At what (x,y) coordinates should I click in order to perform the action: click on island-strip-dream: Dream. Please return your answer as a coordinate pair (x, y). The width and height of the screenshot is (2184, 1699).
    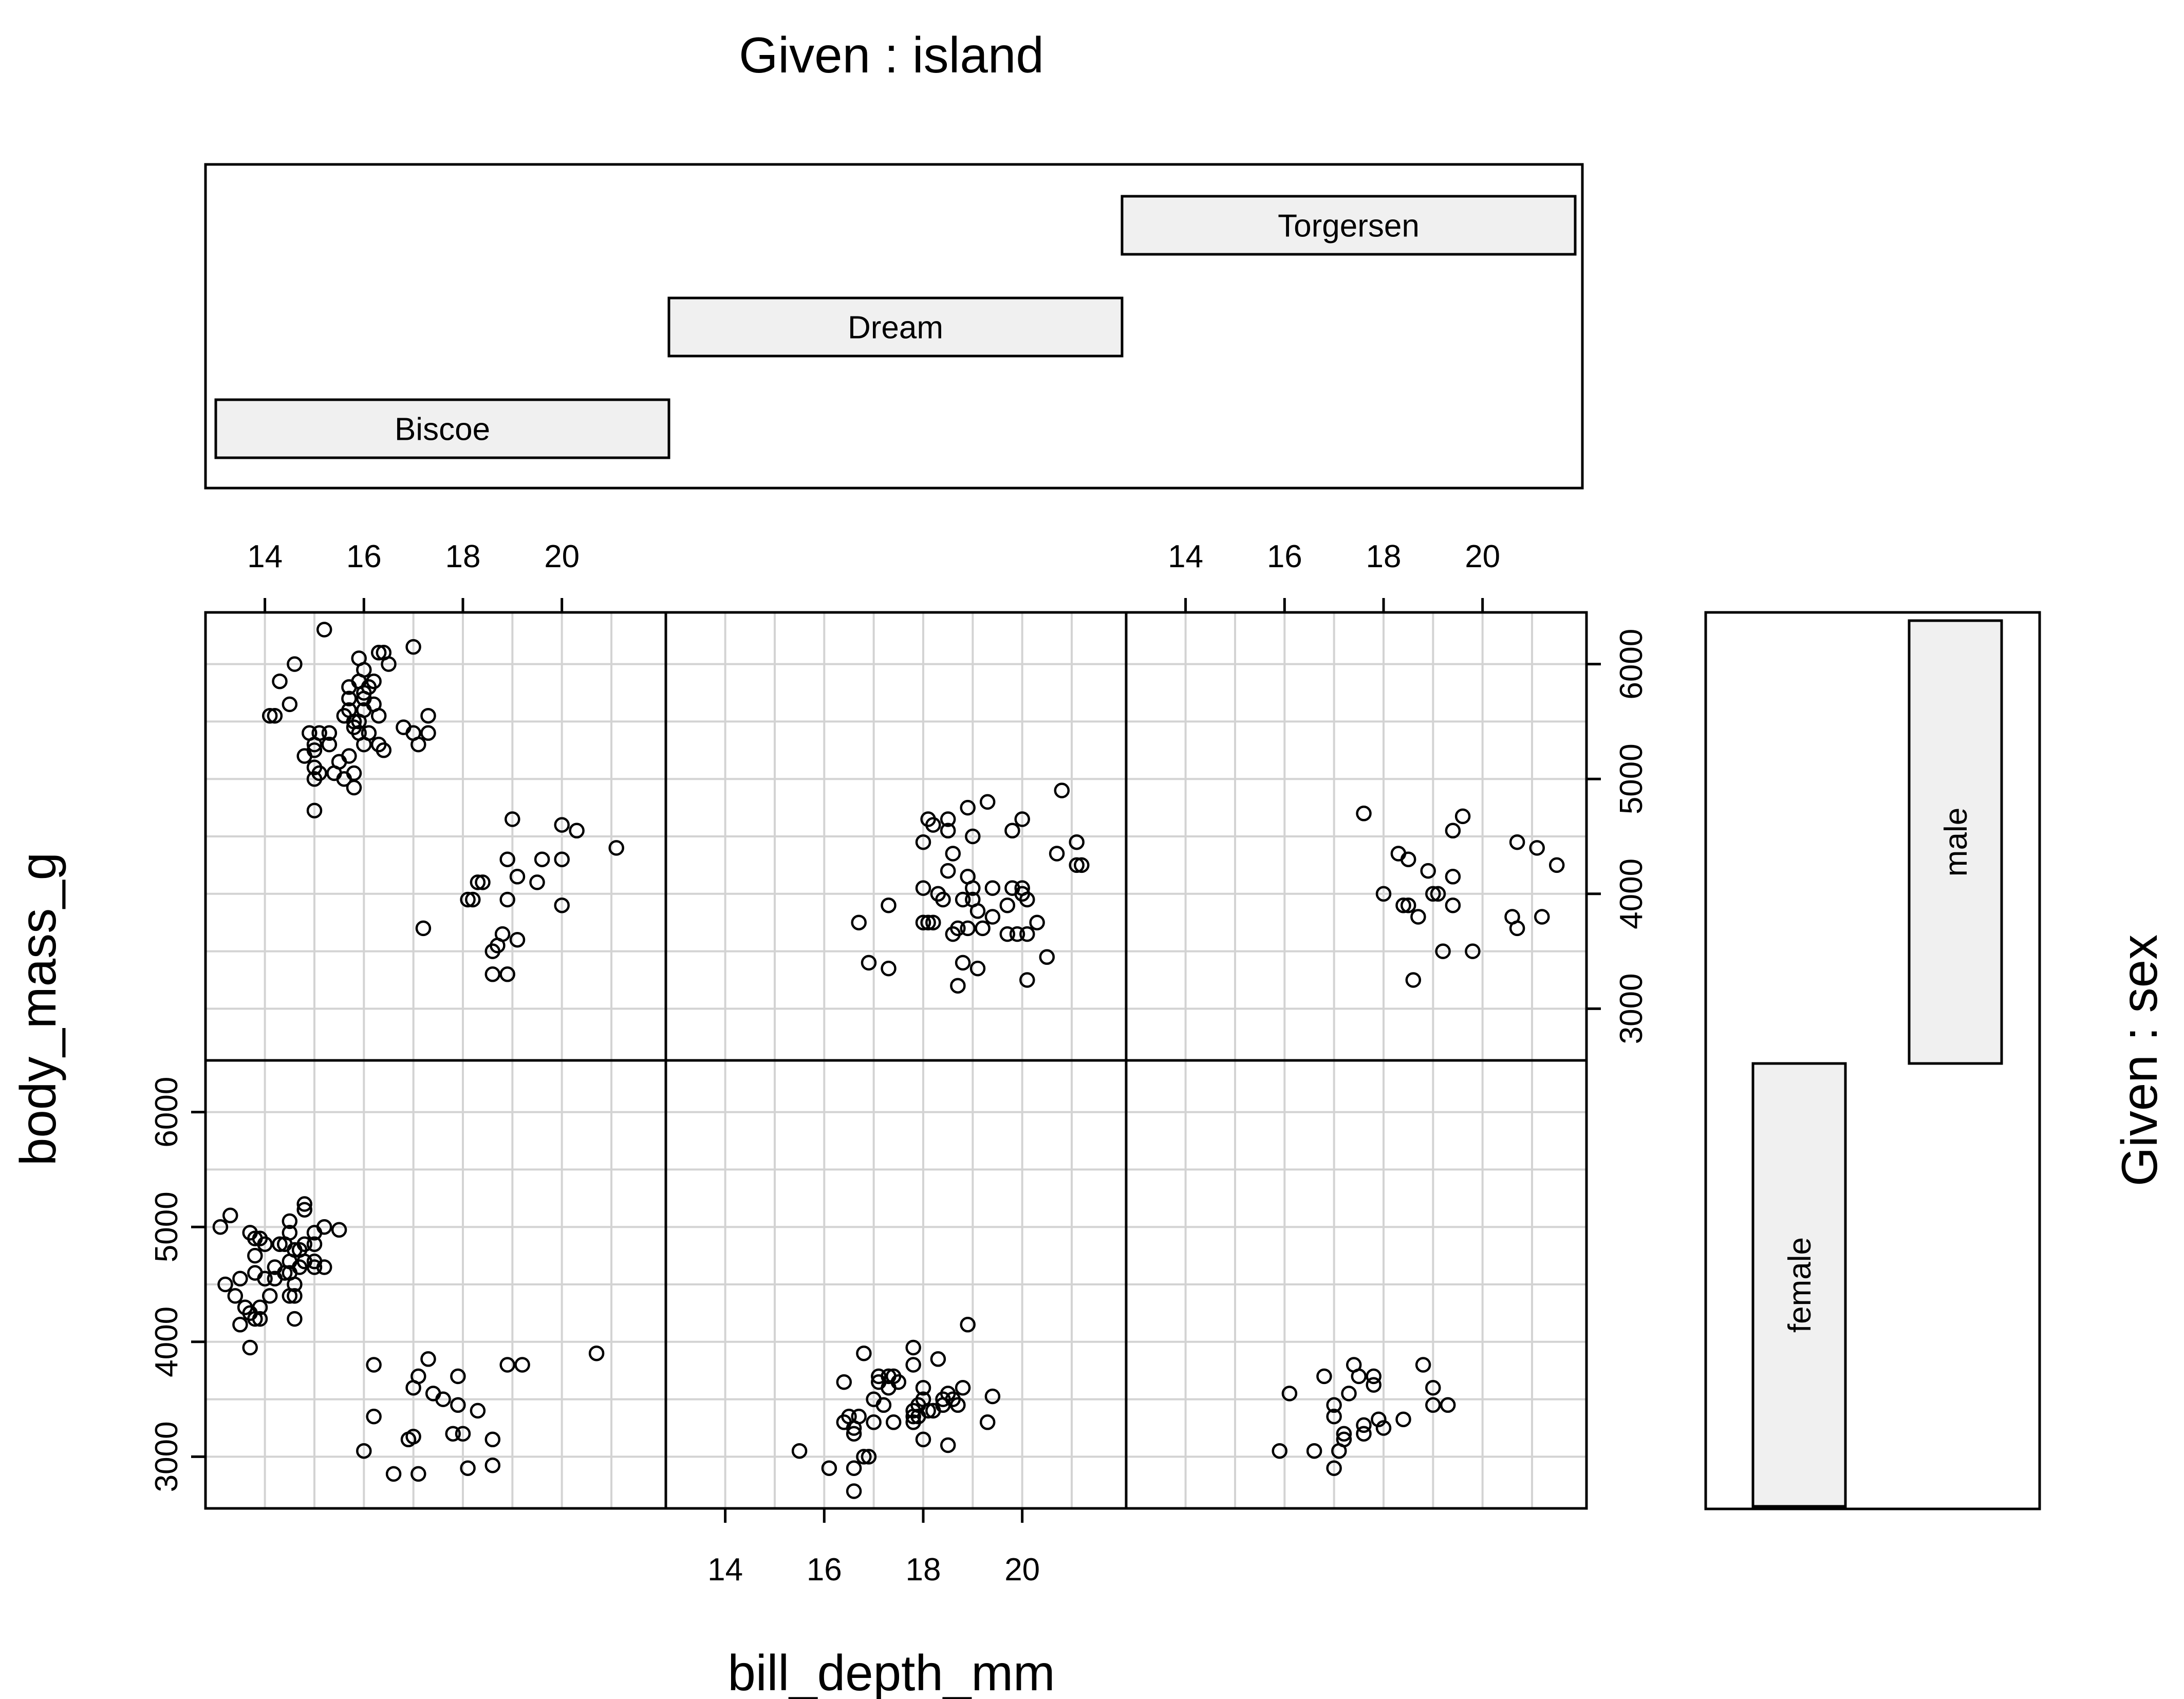
    Looking at the image, I should click on (896, 327).